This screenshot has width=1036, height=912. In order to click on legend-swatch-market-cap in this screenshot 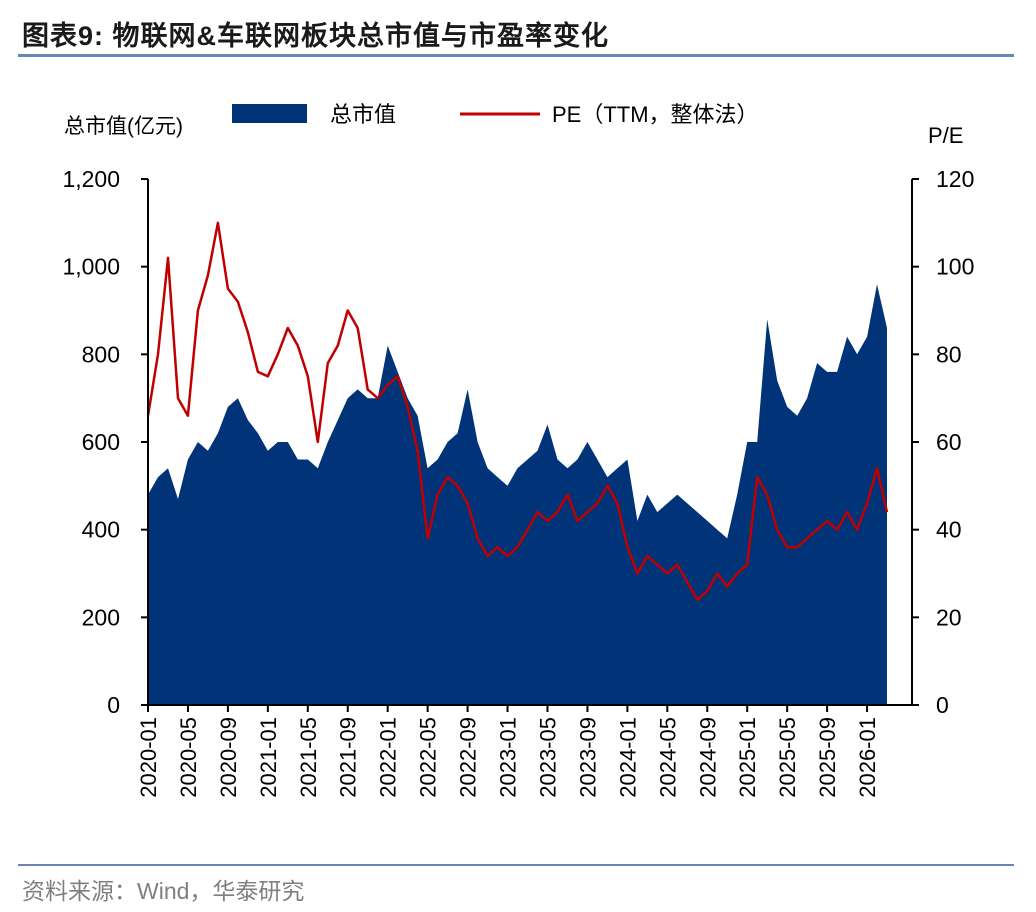, I will do `click(269, 113)`.